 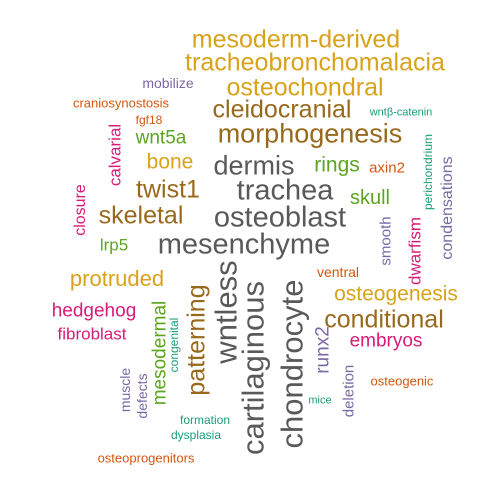 I want to click on word-hedgehog: hedgehog, so click(x=94, y=311).